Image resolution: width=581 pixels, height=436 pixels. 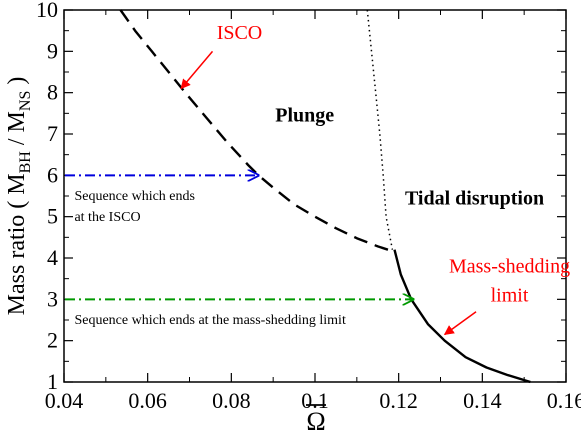 What do you see at coordinates (509, 266) in the screenshot?
I see `annotation-mass-shedding-1: Mass-shedding` at bounding box center [509, 266].